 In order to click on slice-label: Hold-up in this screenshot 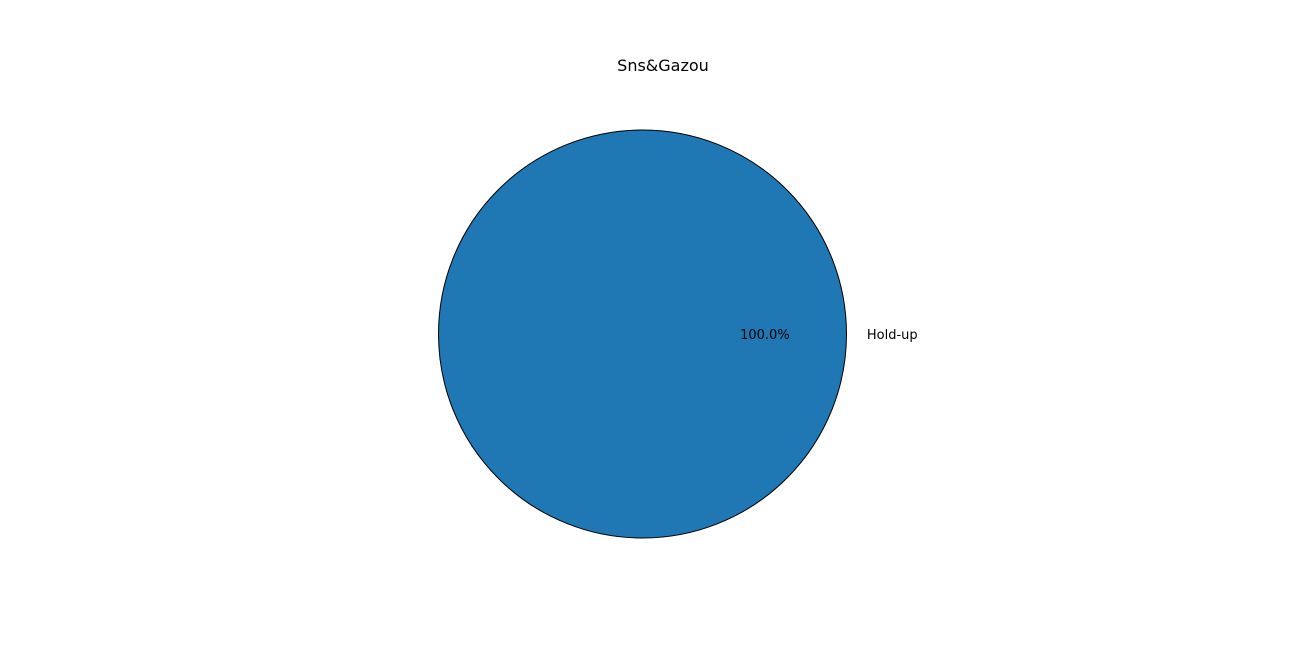, I will do `click(892, 335)`.